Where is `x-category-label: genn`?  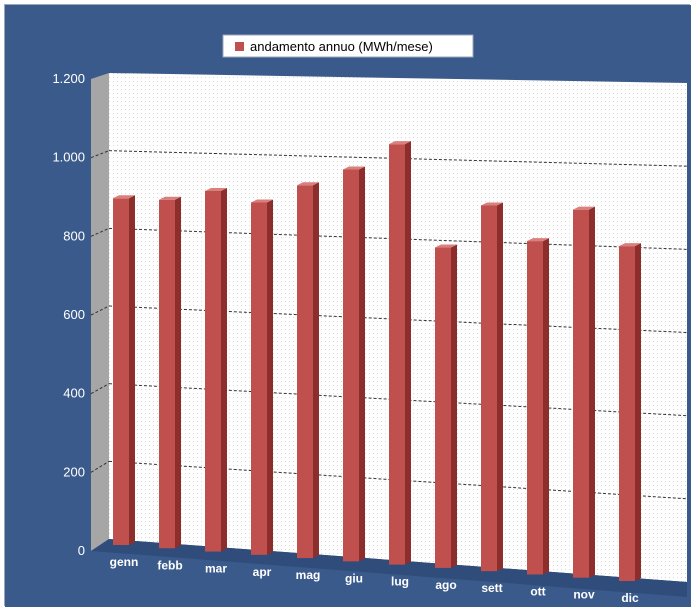 x-category-label: genn is located at coordinates (124, 562).